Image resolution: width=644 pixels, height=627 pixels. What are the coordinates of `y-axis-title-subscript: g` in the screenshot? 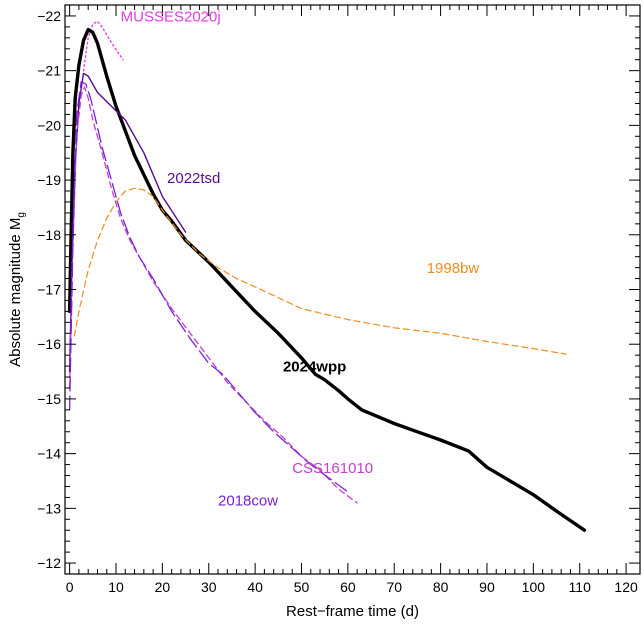 It's located at (21, 215).